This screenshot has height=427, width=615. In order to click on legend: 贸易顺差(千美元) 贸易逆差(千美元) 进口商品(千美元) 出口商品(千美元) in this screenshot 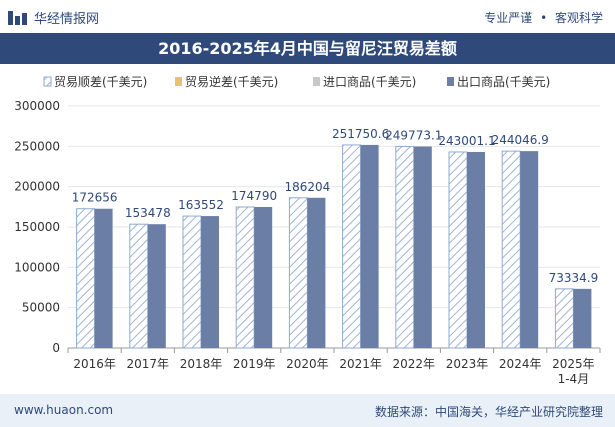, I will do `click(296, 81)`.